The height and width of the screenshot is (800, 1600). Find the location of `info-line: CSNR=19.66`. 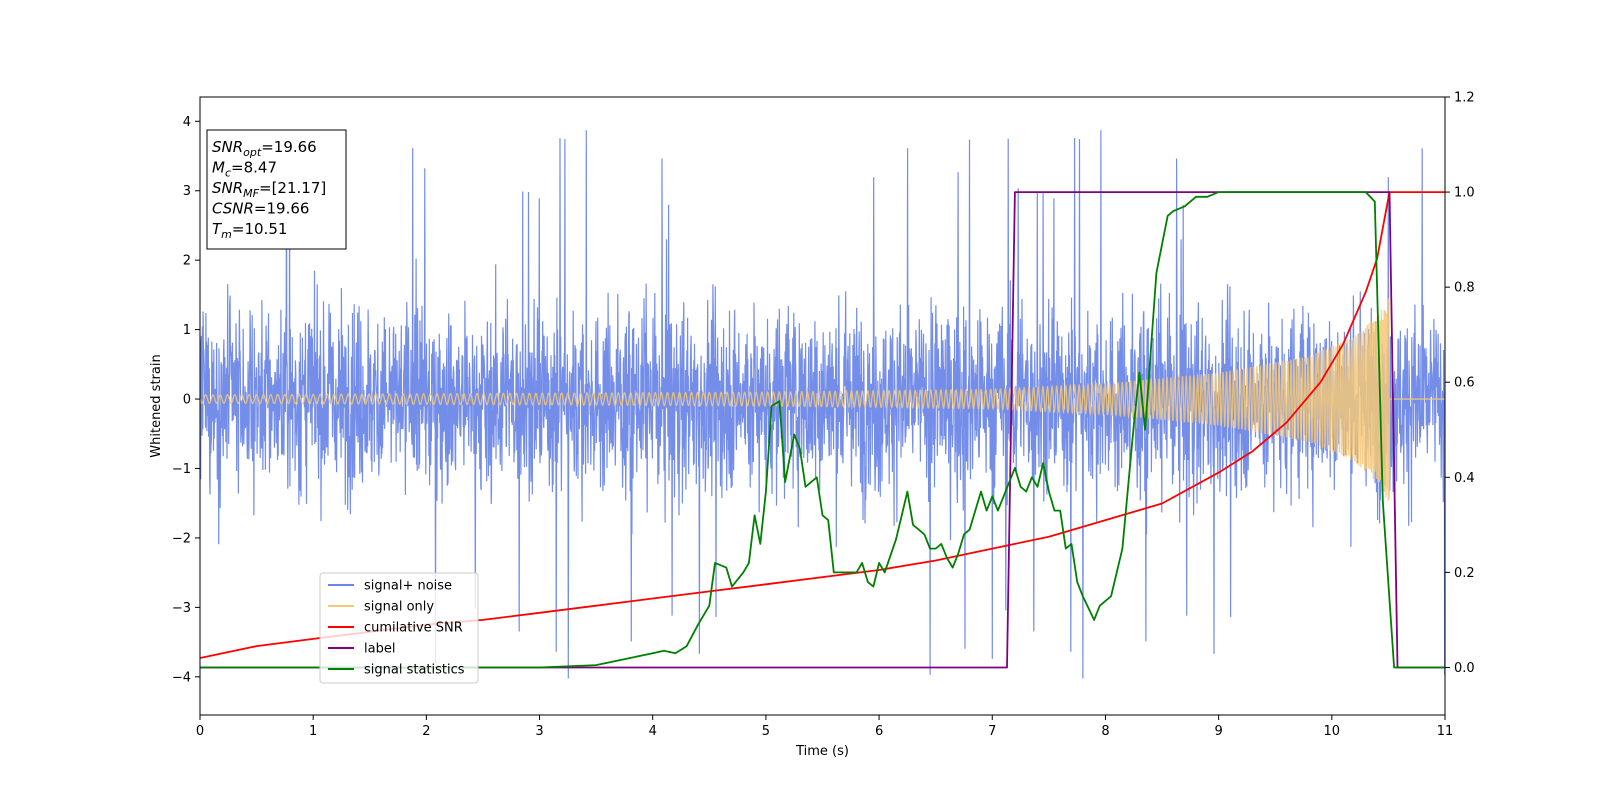

info-line: CSNR=19.66 is located at coordinates (260, 209).